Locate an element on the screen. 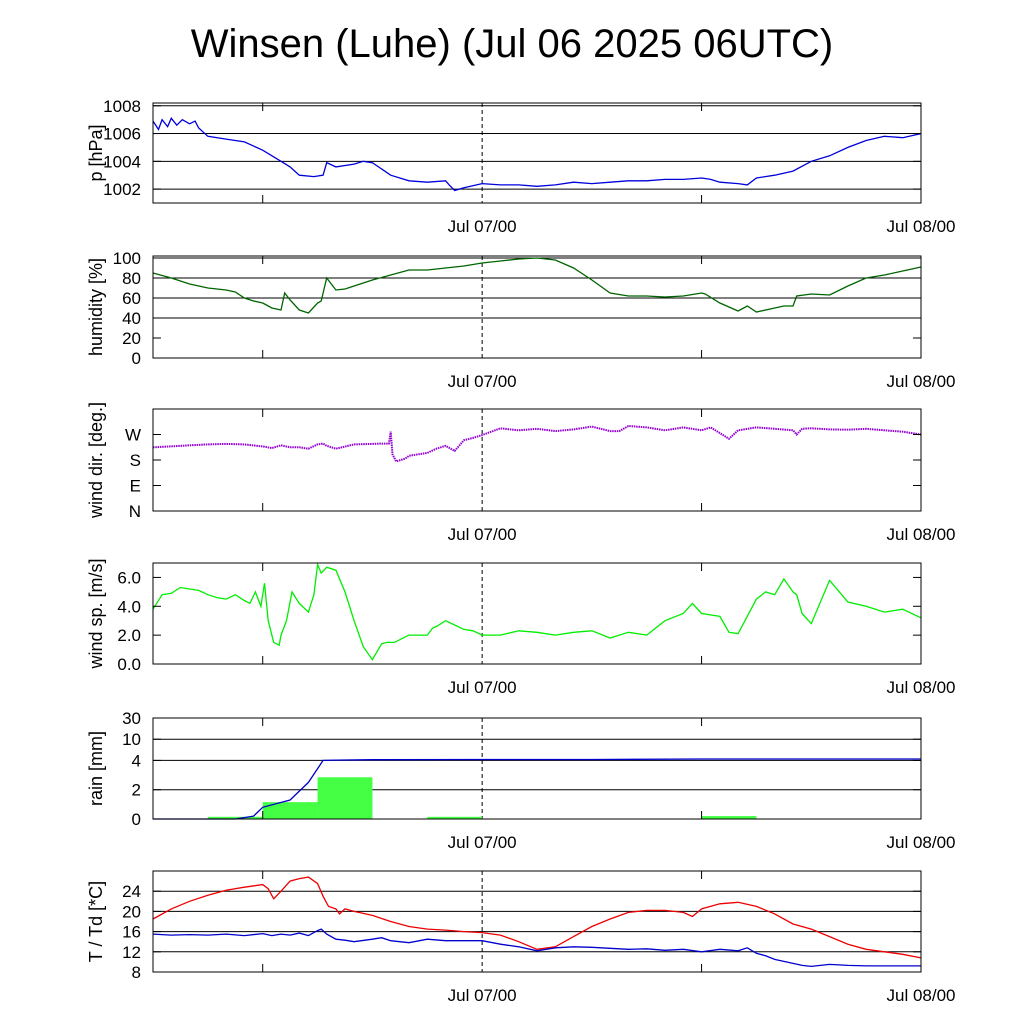  y-axis-label: T / Td [*C] is located at coordinates (96, 921).